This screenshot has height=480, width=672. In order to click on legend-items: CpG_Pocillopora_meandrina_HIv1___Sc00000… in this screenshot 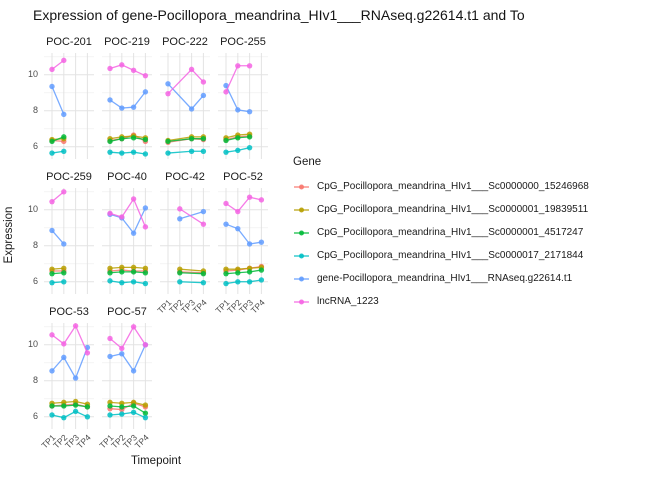, I will do `click(441, 244)`.